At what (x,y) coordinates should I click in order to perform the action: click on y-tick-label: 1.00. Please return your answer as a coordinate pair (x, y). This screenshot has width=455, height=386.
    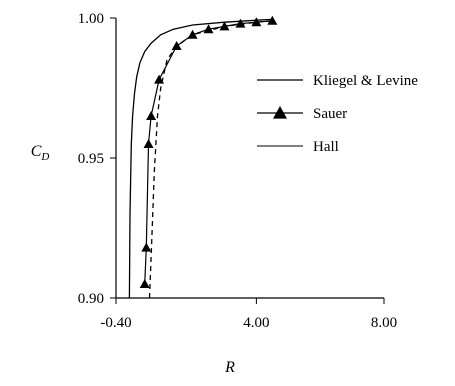
    Looking at the image, I should click on (91, 19).